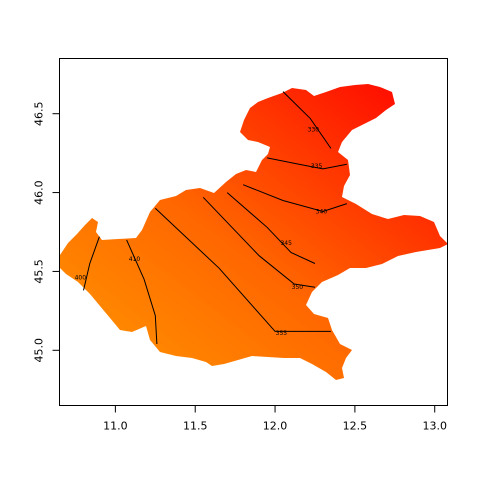 The height and width of the screenshot is (480, 480). Describe the element at coordinates (115, 426) in the screenshot. I see `x-tick-label-11.0: 11.0` at that location.